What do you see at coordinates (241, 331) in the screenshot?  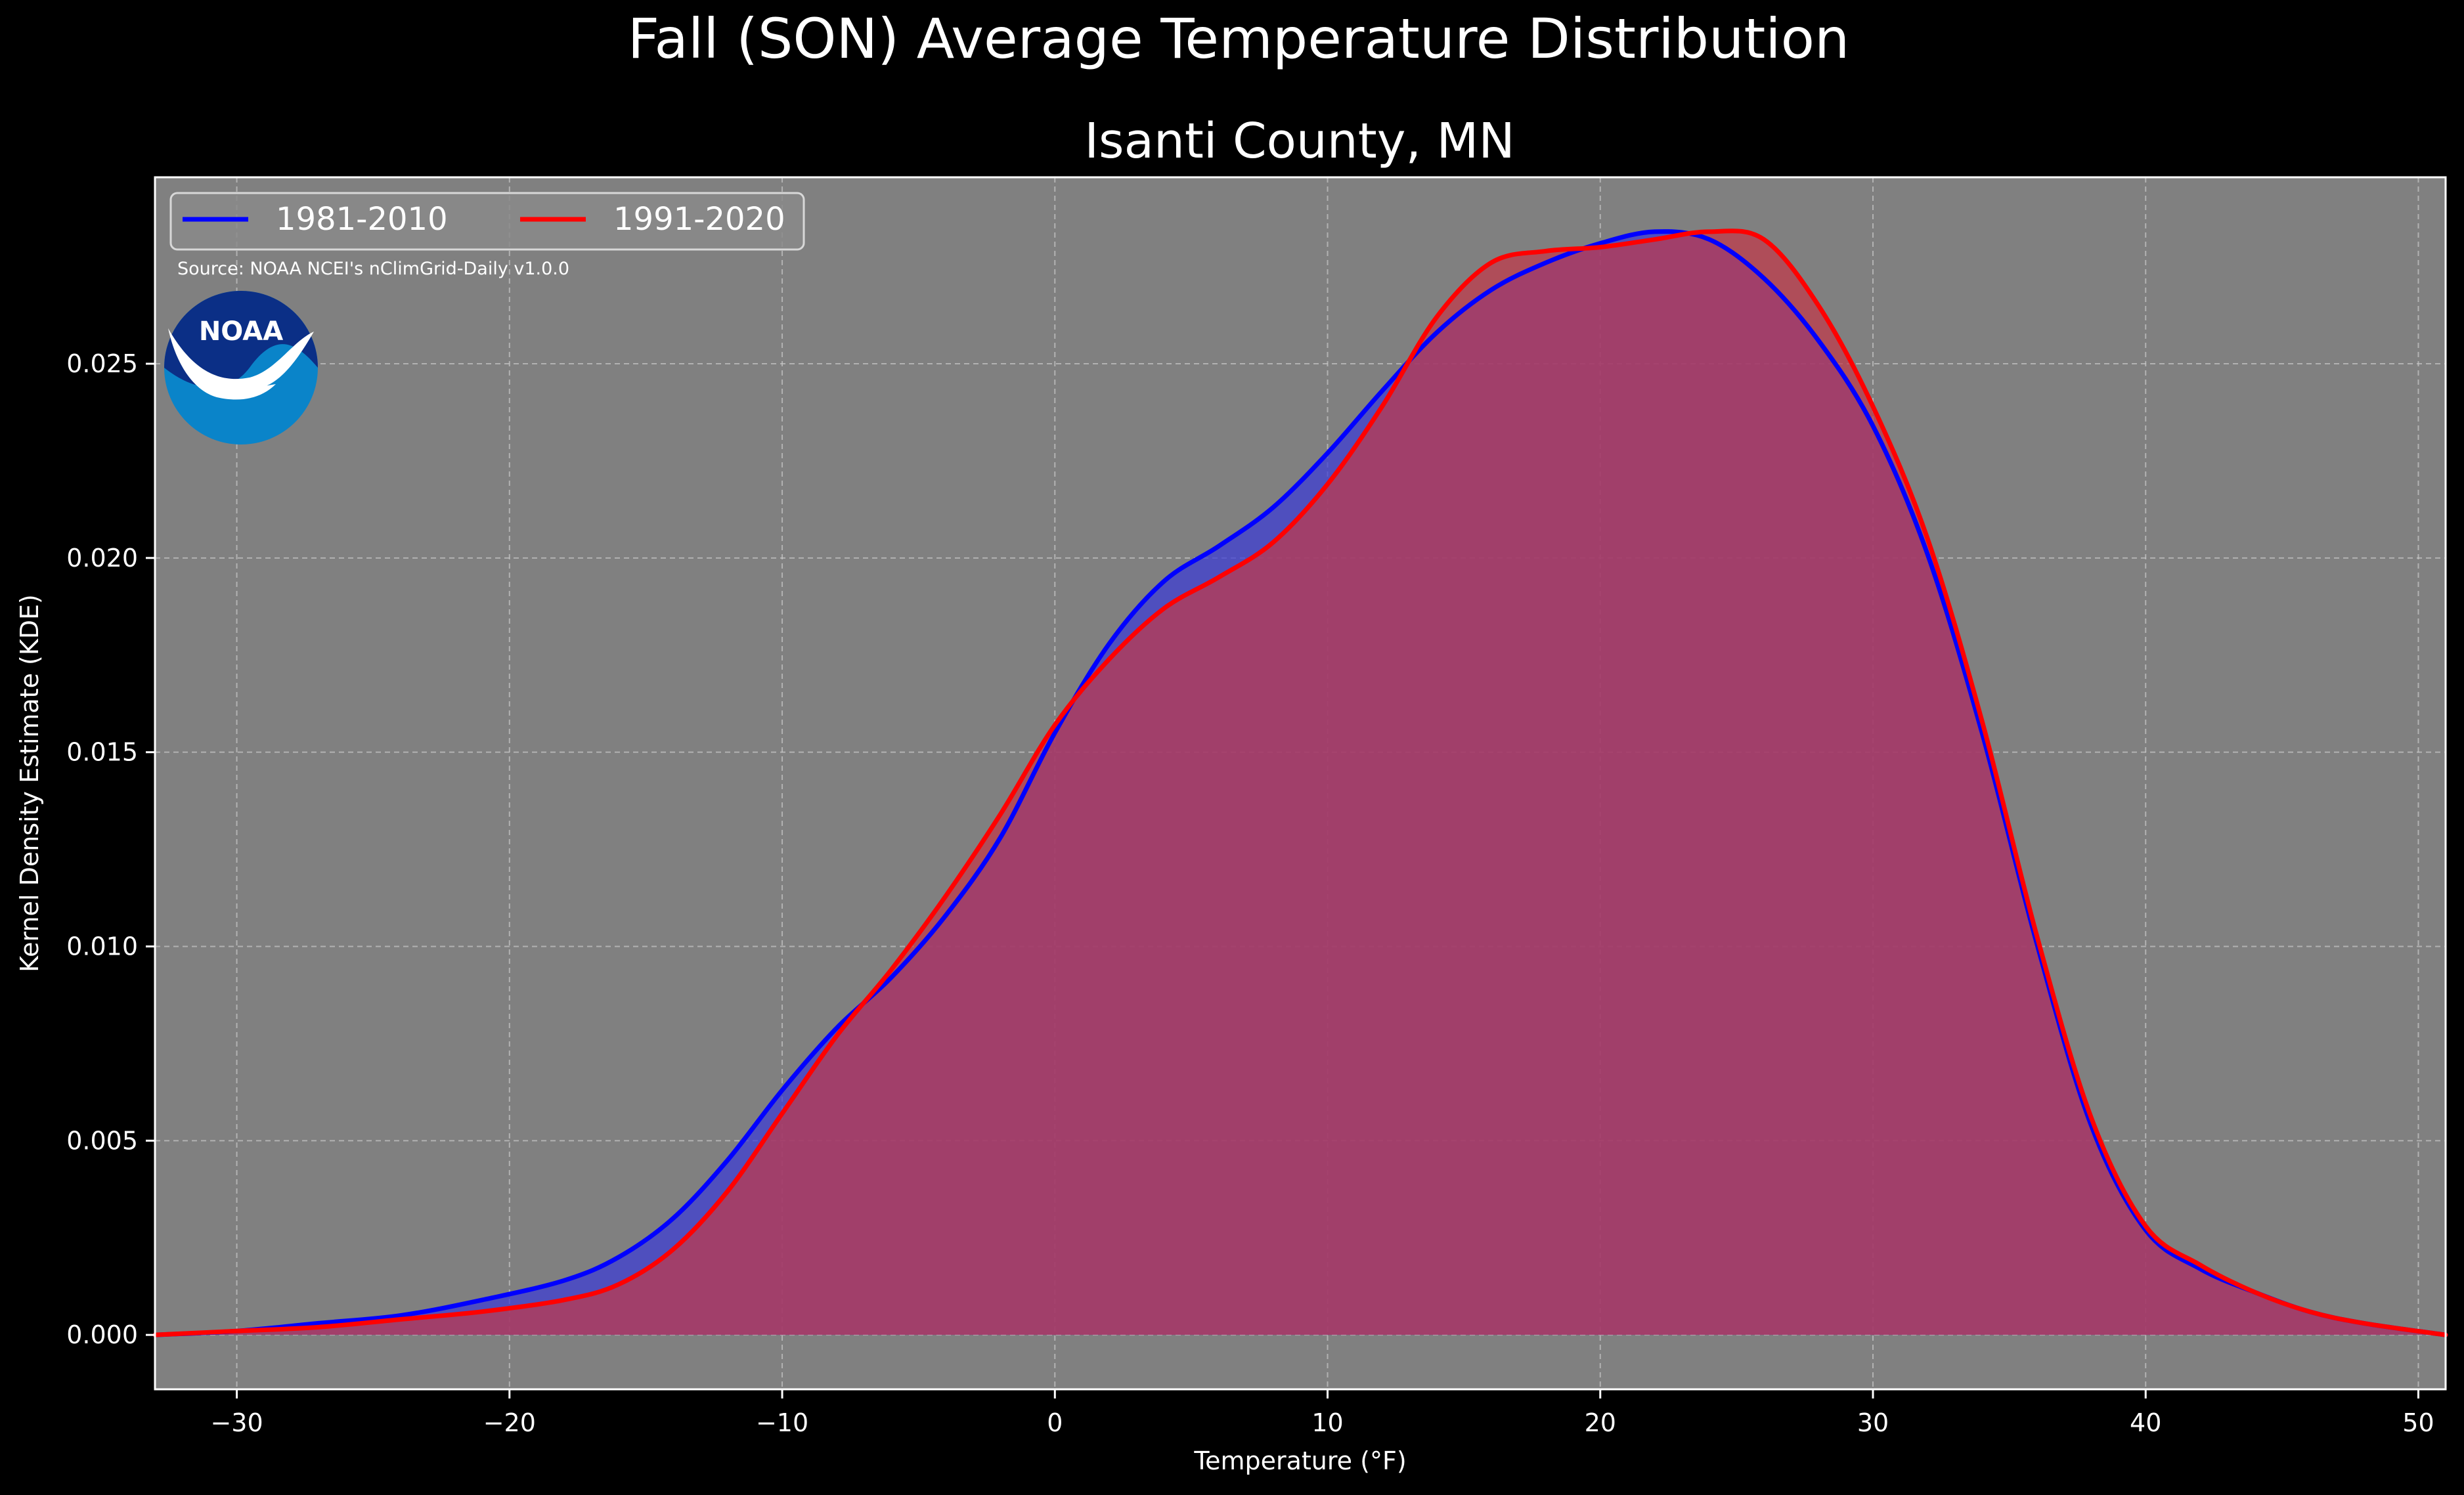 I see `noaa-logo-text: NOAA` at bounding box center [241, 331].